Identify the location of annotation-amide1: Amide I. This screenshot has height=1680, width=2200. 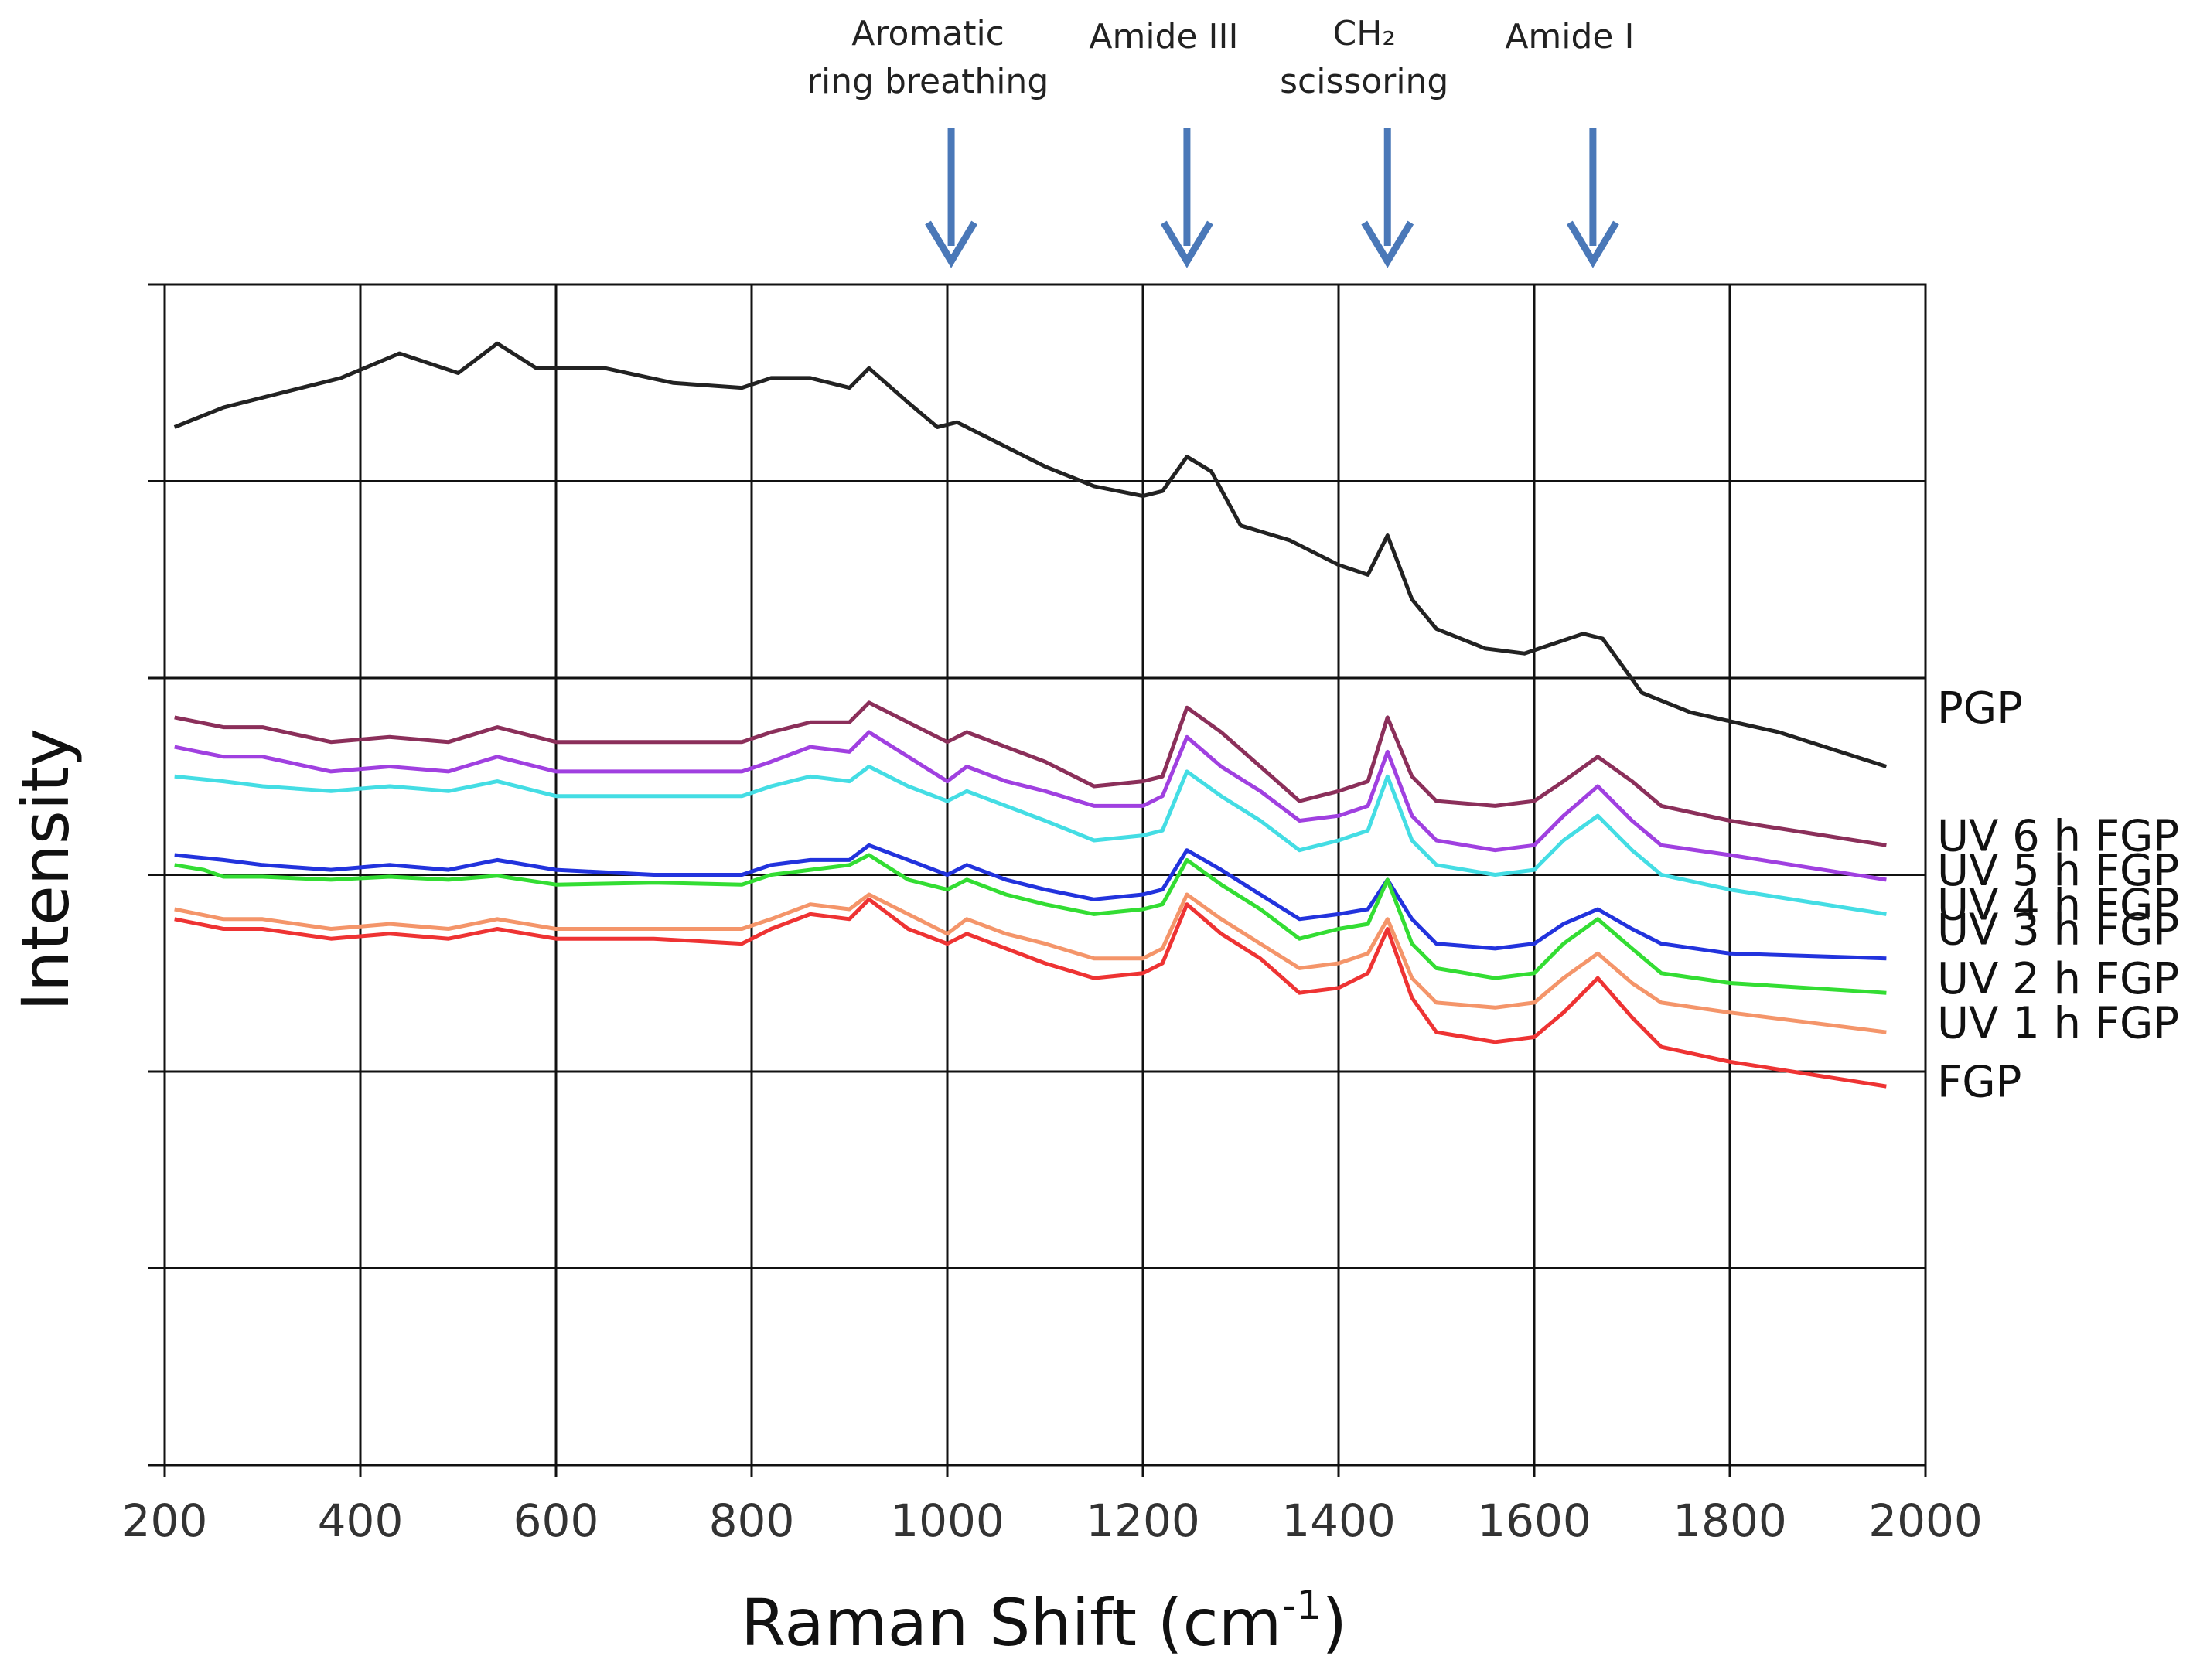
(1569, 142).